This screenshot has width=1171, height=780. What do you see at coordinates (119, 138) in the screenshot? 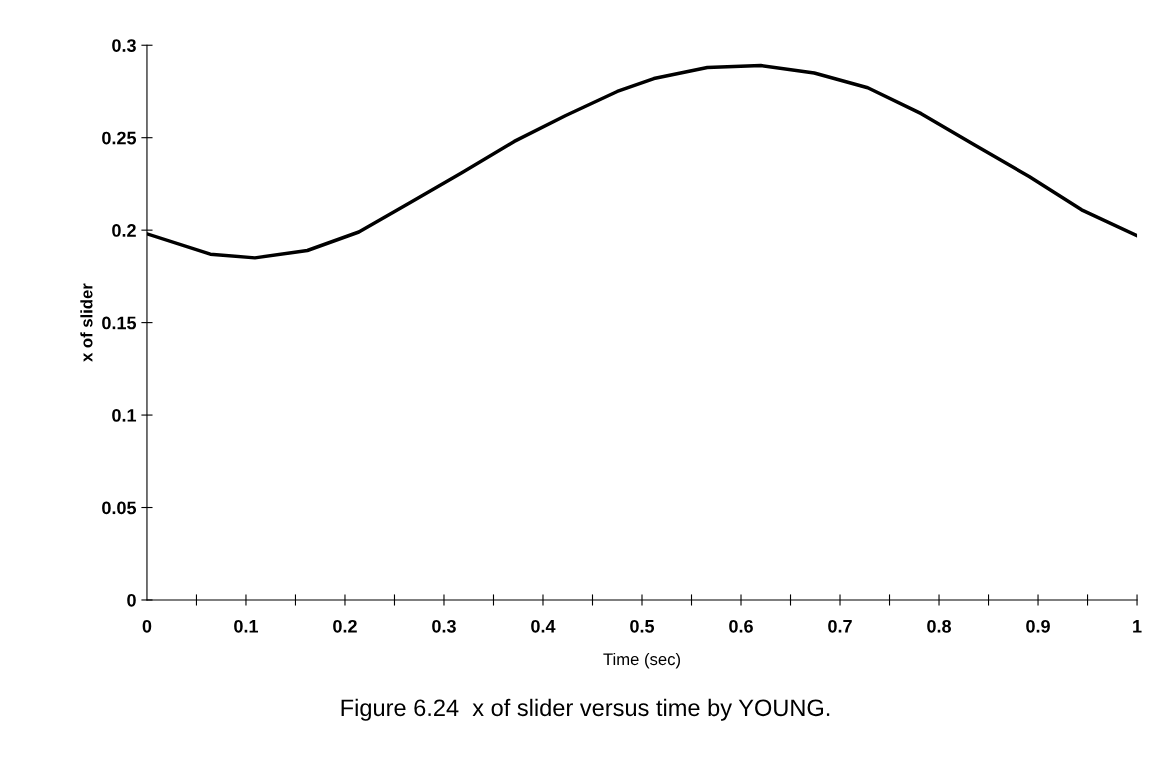
I see `y-tick-label: 0.25` at bounding box center [119, 138].